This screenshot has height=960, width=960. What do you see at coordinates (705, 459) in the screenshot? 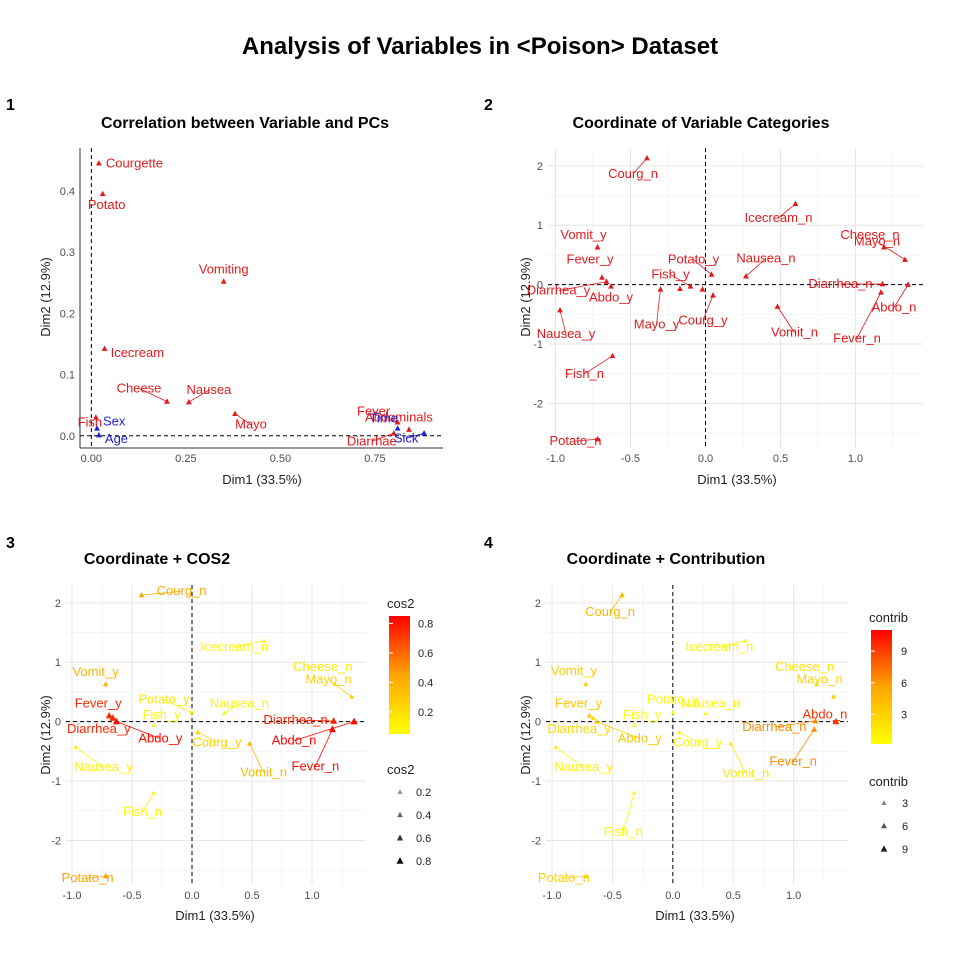
I see `x-tick-label: 0.0` at bounding box center [705, 459].